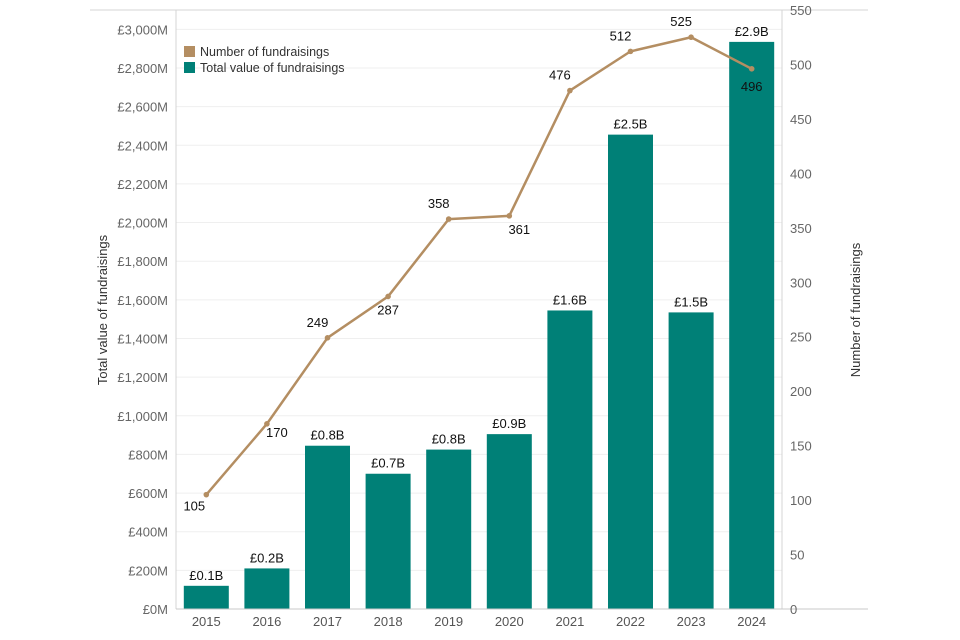 The image size is (960, 640). I want to click on right-axis-tick-label: 0, so click(793, 609).